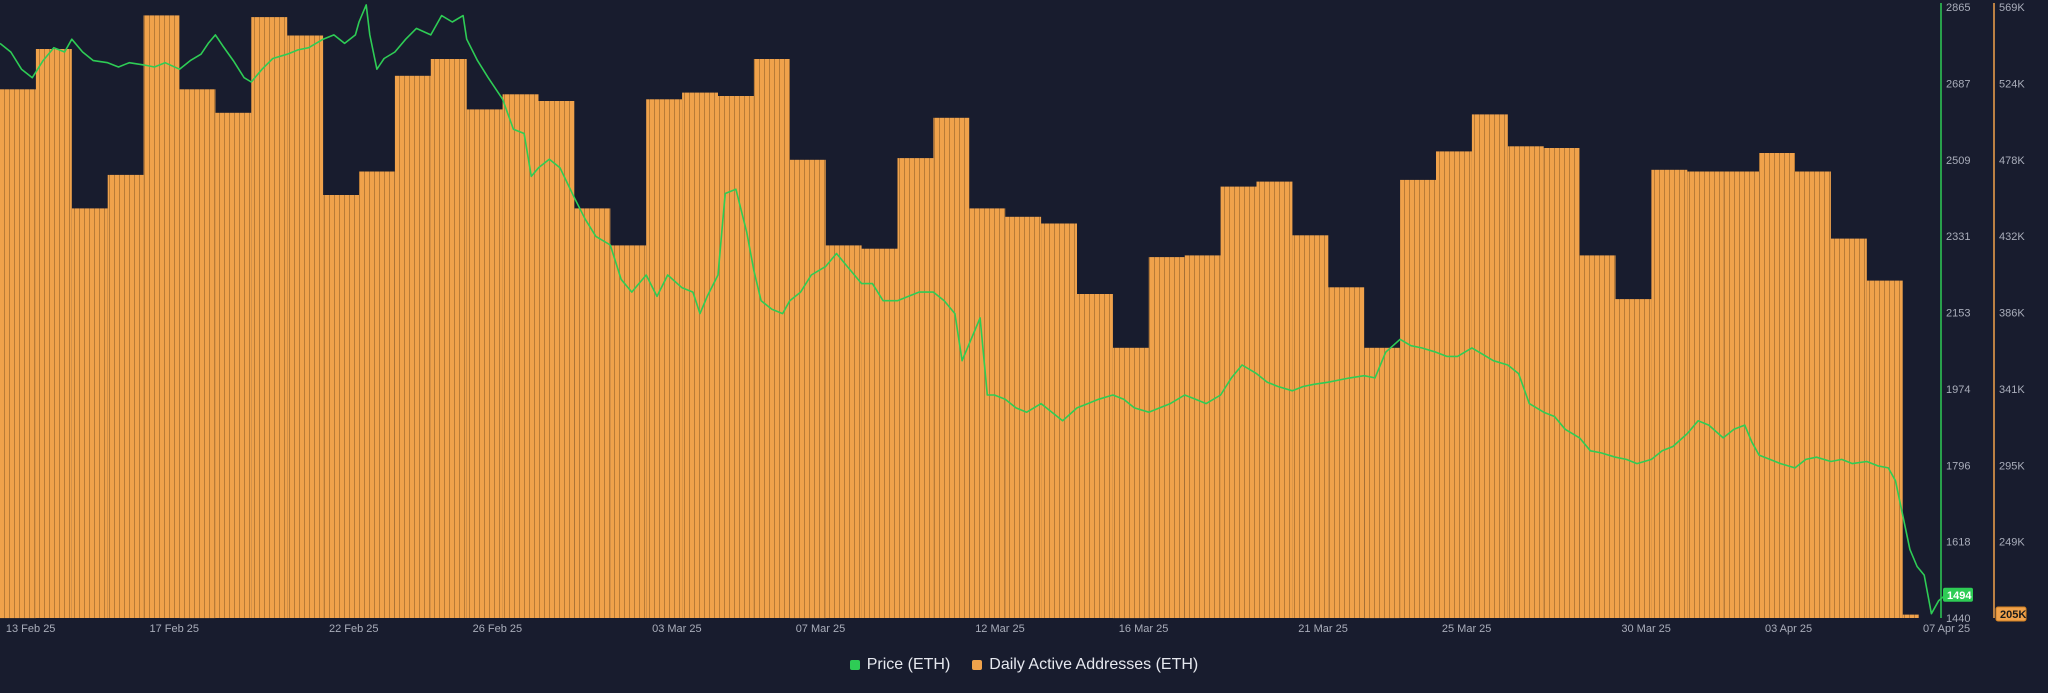 Image resolution: width=2048 pixels, height=693 pixels. I want to click on addresses-axis-tick-label: 386K, so click(2012, 314).